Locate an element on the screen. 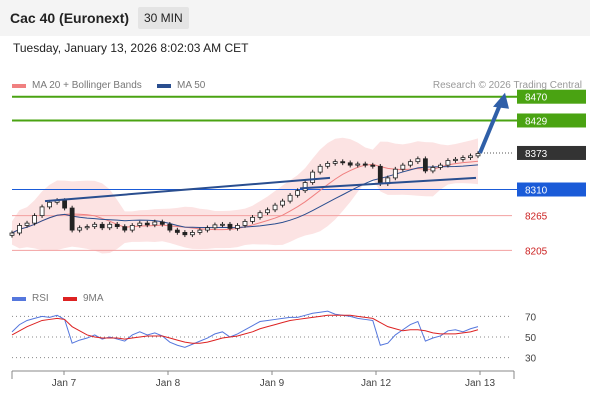 This screenshot has height=400, width=590. ma9-swatch is located at coordinates (70, 298).